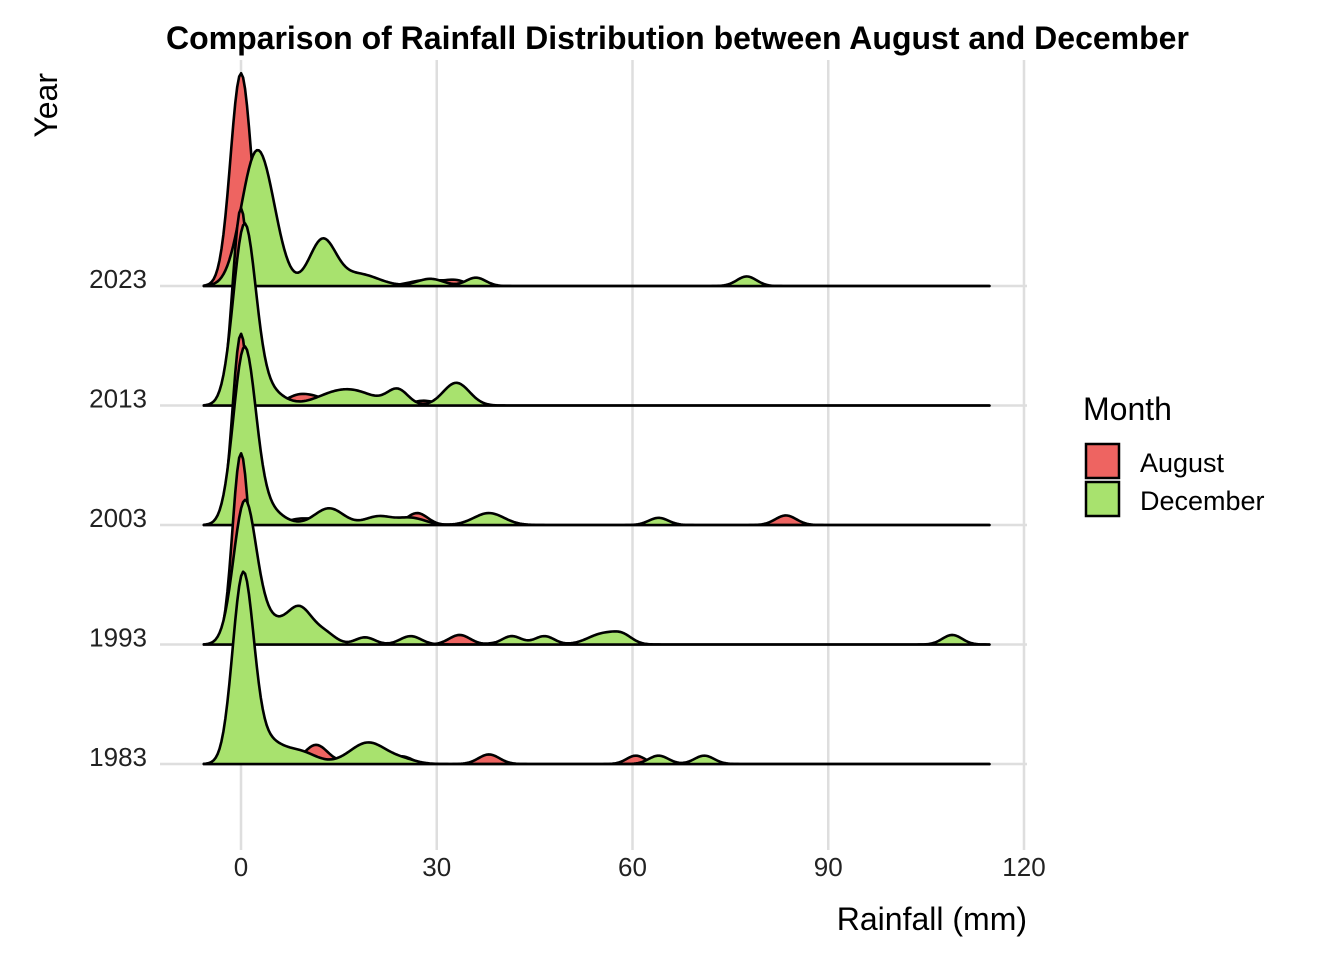  Describe the element at coordinates (1127, 409) in the screenshot. I see `legend-title: Month` at that location.